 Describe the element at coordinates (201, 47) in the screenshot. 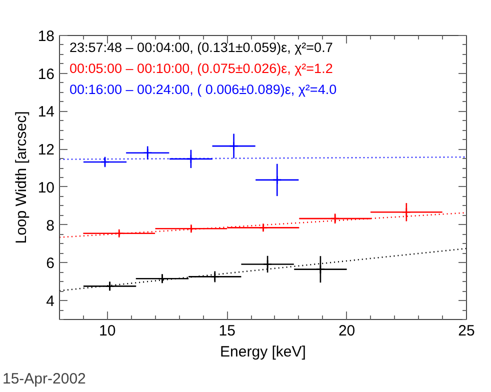

I see `text: 23:57:48 – 00:04:00, (0.131±0.059)ε, χ²=0.7` at that location.